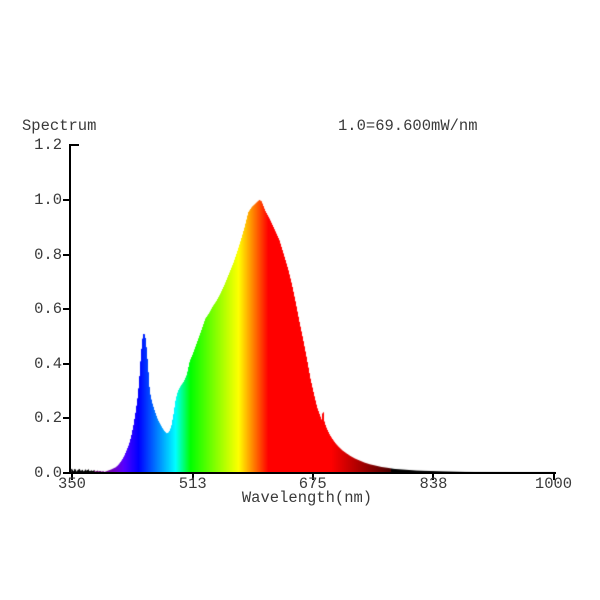  Describe the element at coordinates (408, 126) in the screenshot. I see `scale-annotation: 1.0=69.600mW/nm` at that location.